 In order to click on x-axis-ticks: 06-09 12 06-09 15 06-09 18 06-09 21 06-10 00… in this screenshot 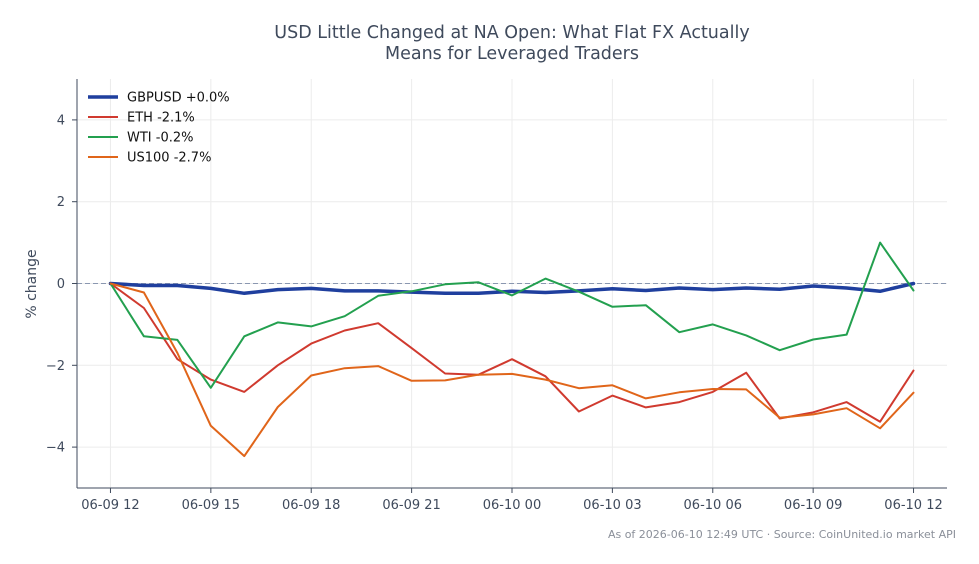, I will do `click(512, 500)`.